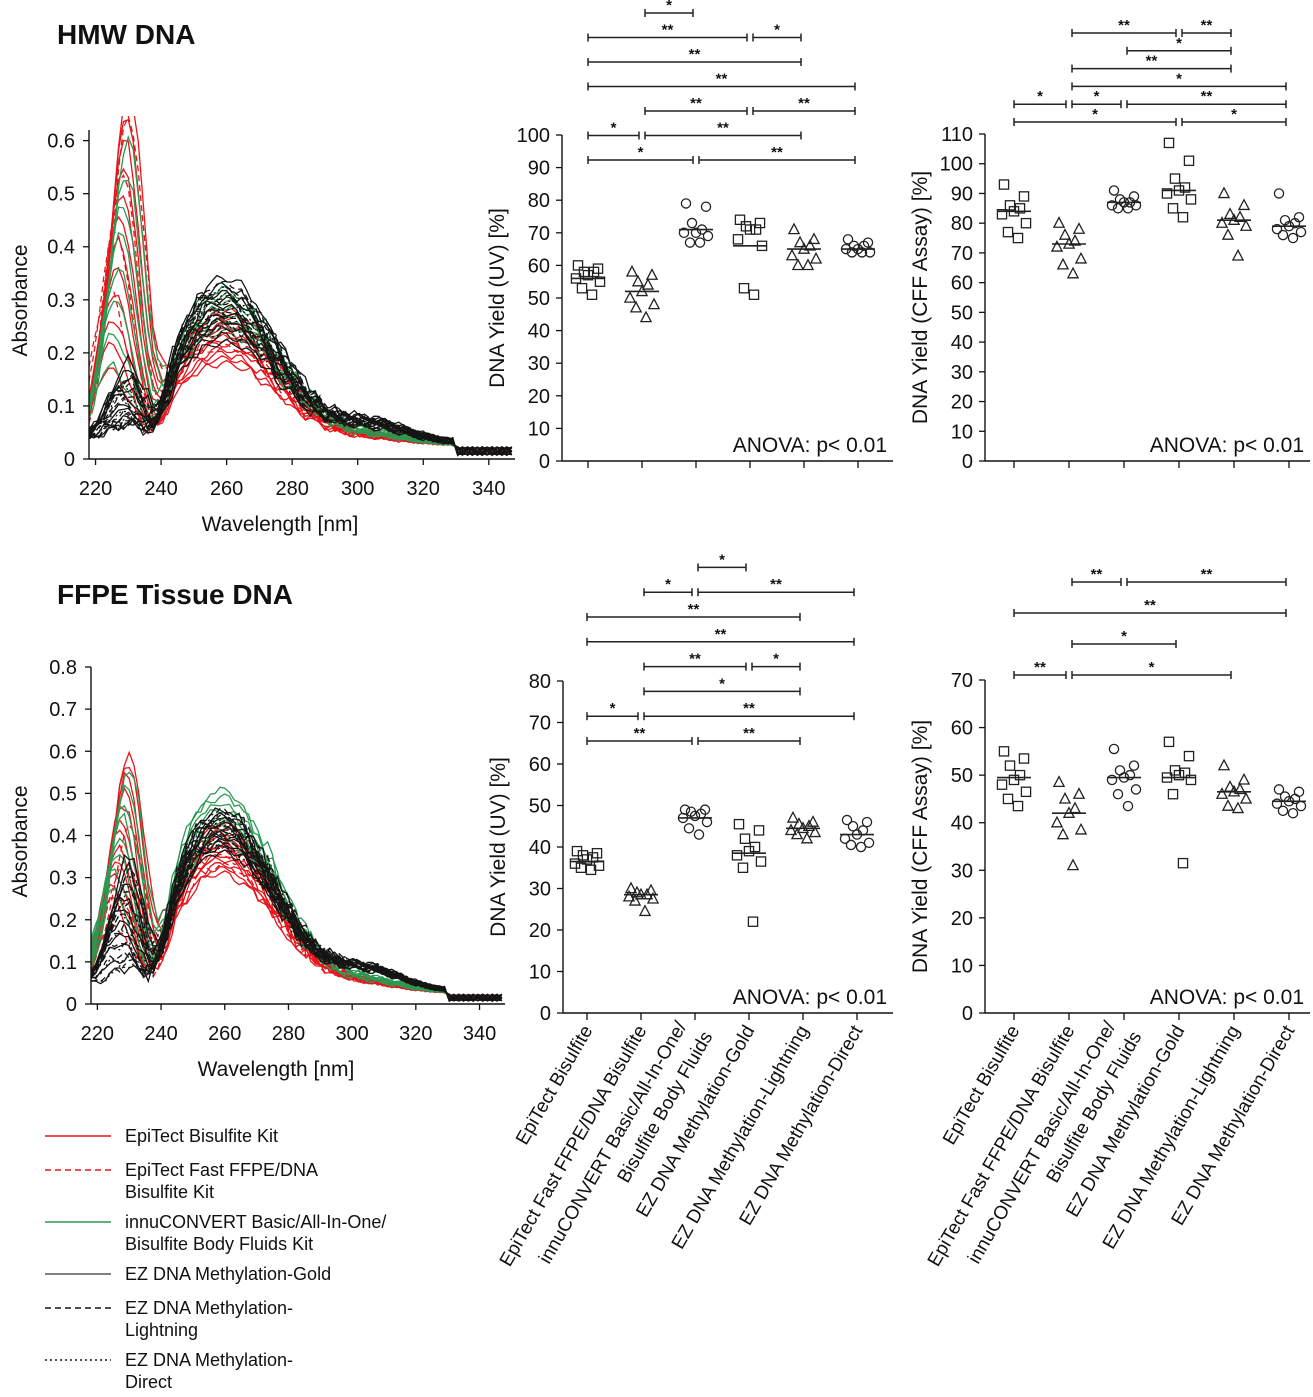 The height and width of the screenshot is (1397, 1313). Describe the element at coordinates (351, 1034) in the screenshot. I see `x-tick-label: 300` at that location.